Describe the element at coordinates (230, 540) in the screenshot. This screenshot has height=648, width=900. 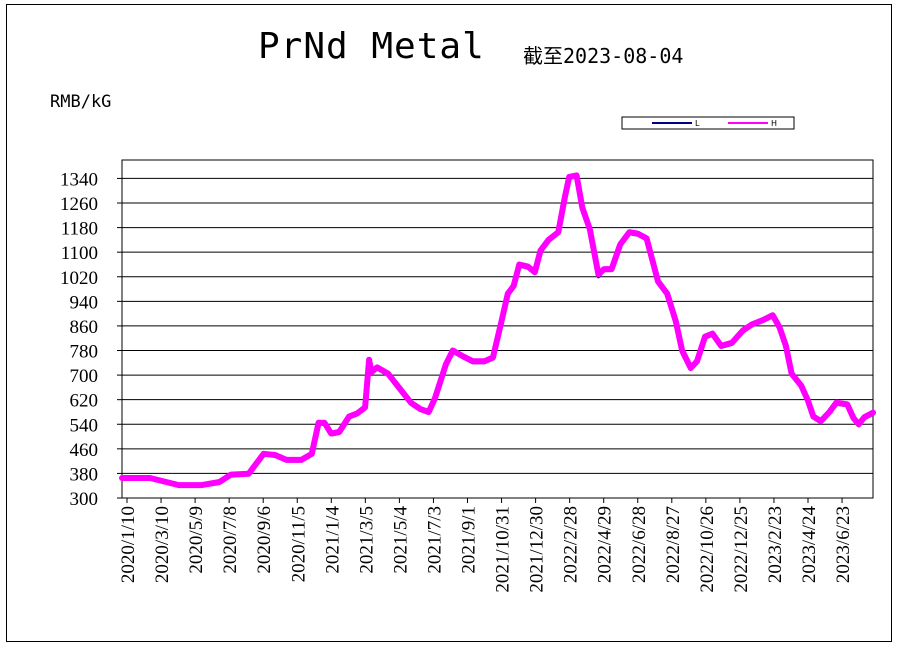
I see `x-tick-label: 2020/7/8` at that location.